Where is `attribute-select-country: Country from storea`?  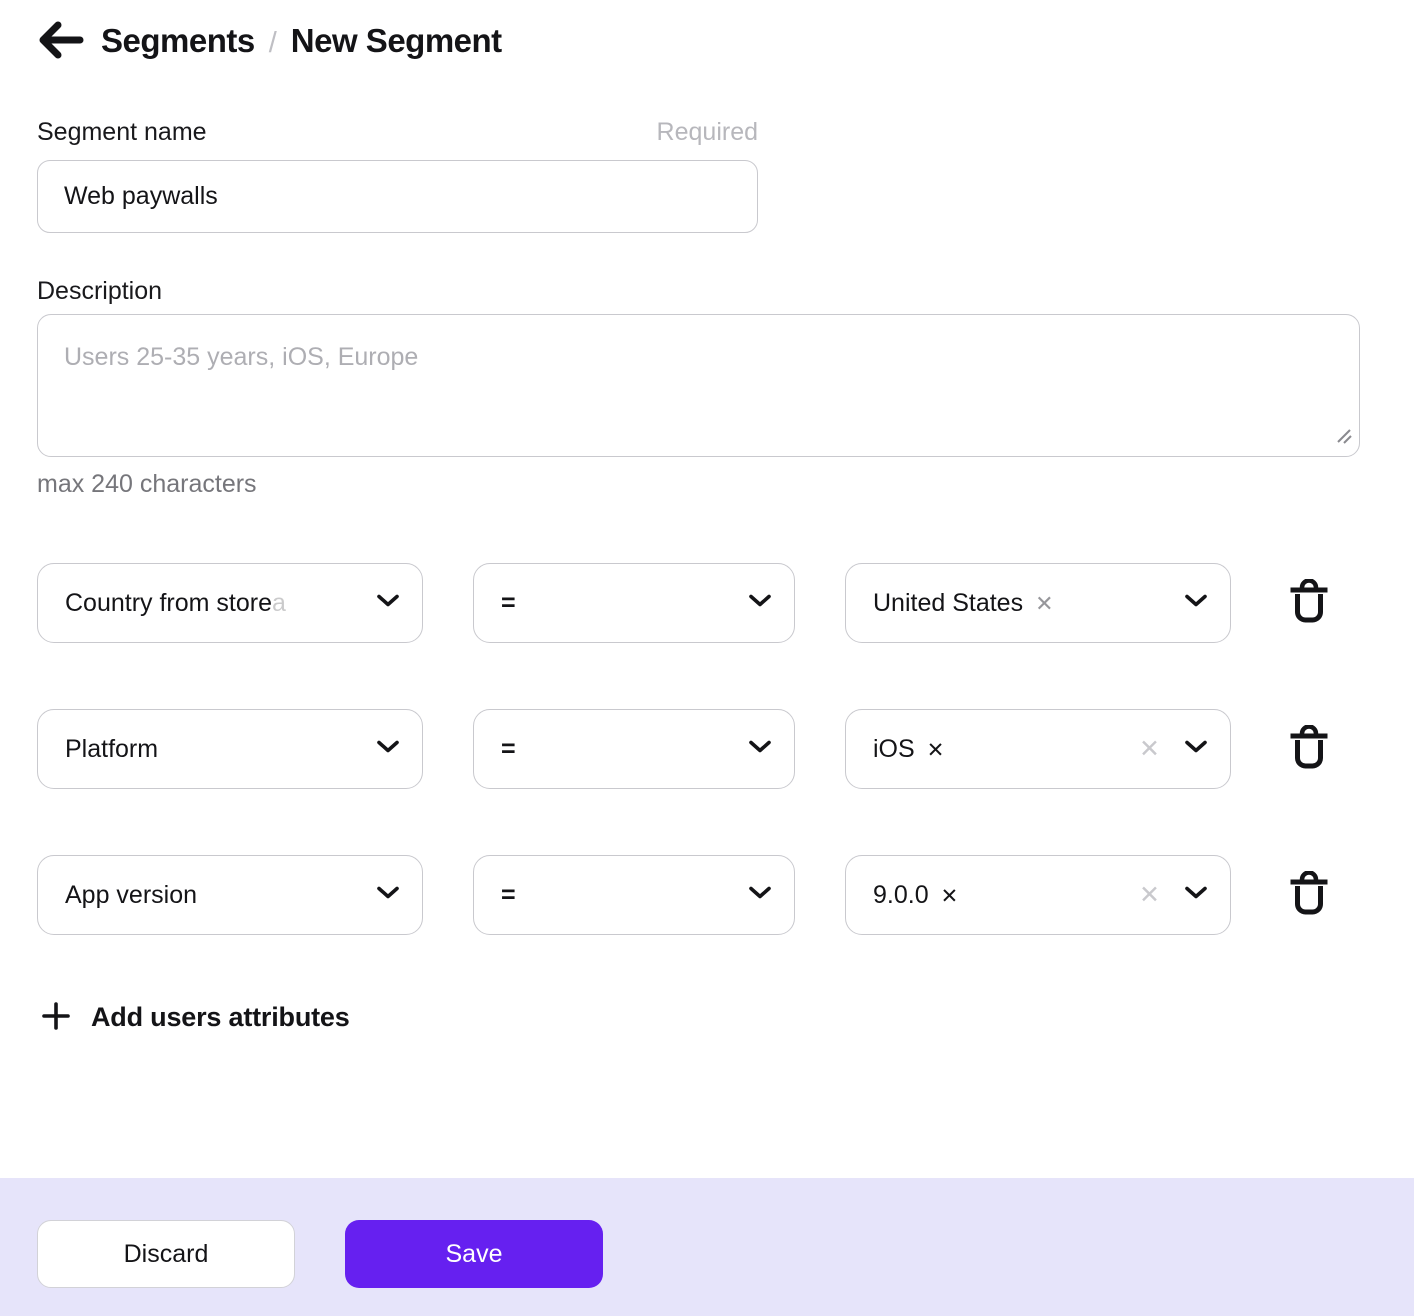
attribute-select-country: Country from storea is located at coordinates (230, 603).